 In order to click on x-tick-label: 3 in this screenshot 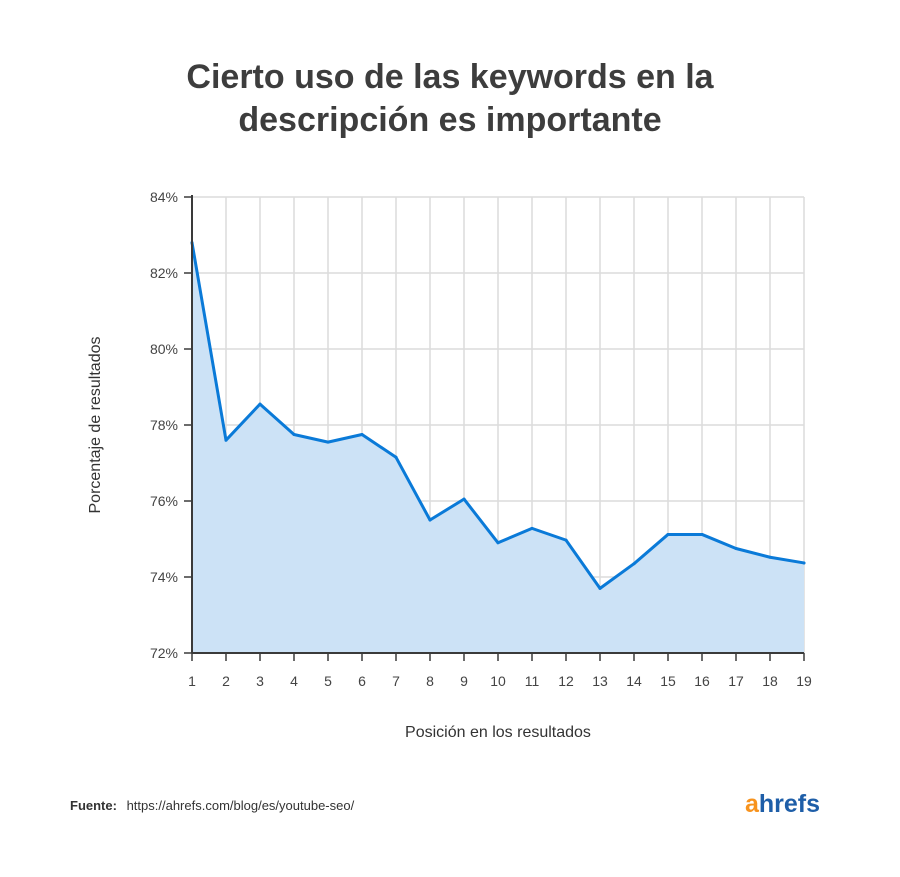, I will do `click(260, 681)`.